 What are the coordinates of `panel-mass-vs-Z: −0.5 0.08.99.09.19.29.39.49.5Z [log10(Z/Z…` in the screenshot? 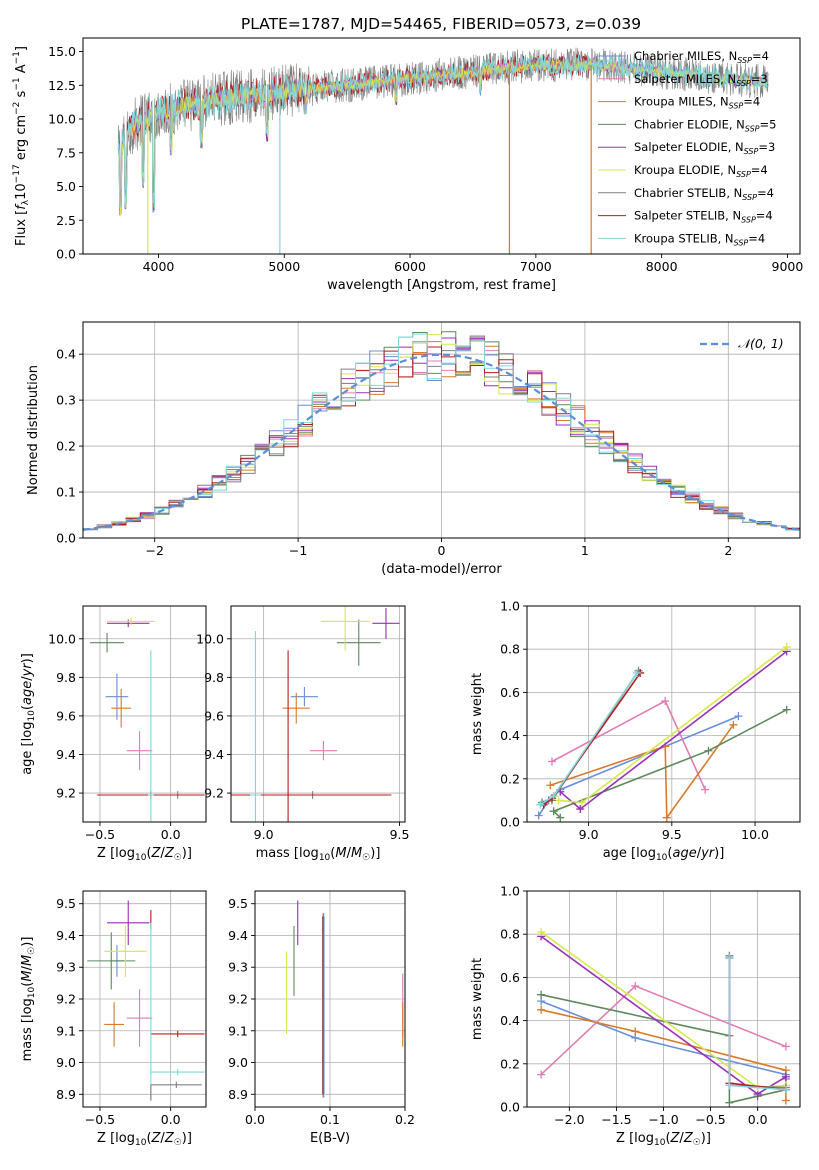 It's located at (113, 1019).